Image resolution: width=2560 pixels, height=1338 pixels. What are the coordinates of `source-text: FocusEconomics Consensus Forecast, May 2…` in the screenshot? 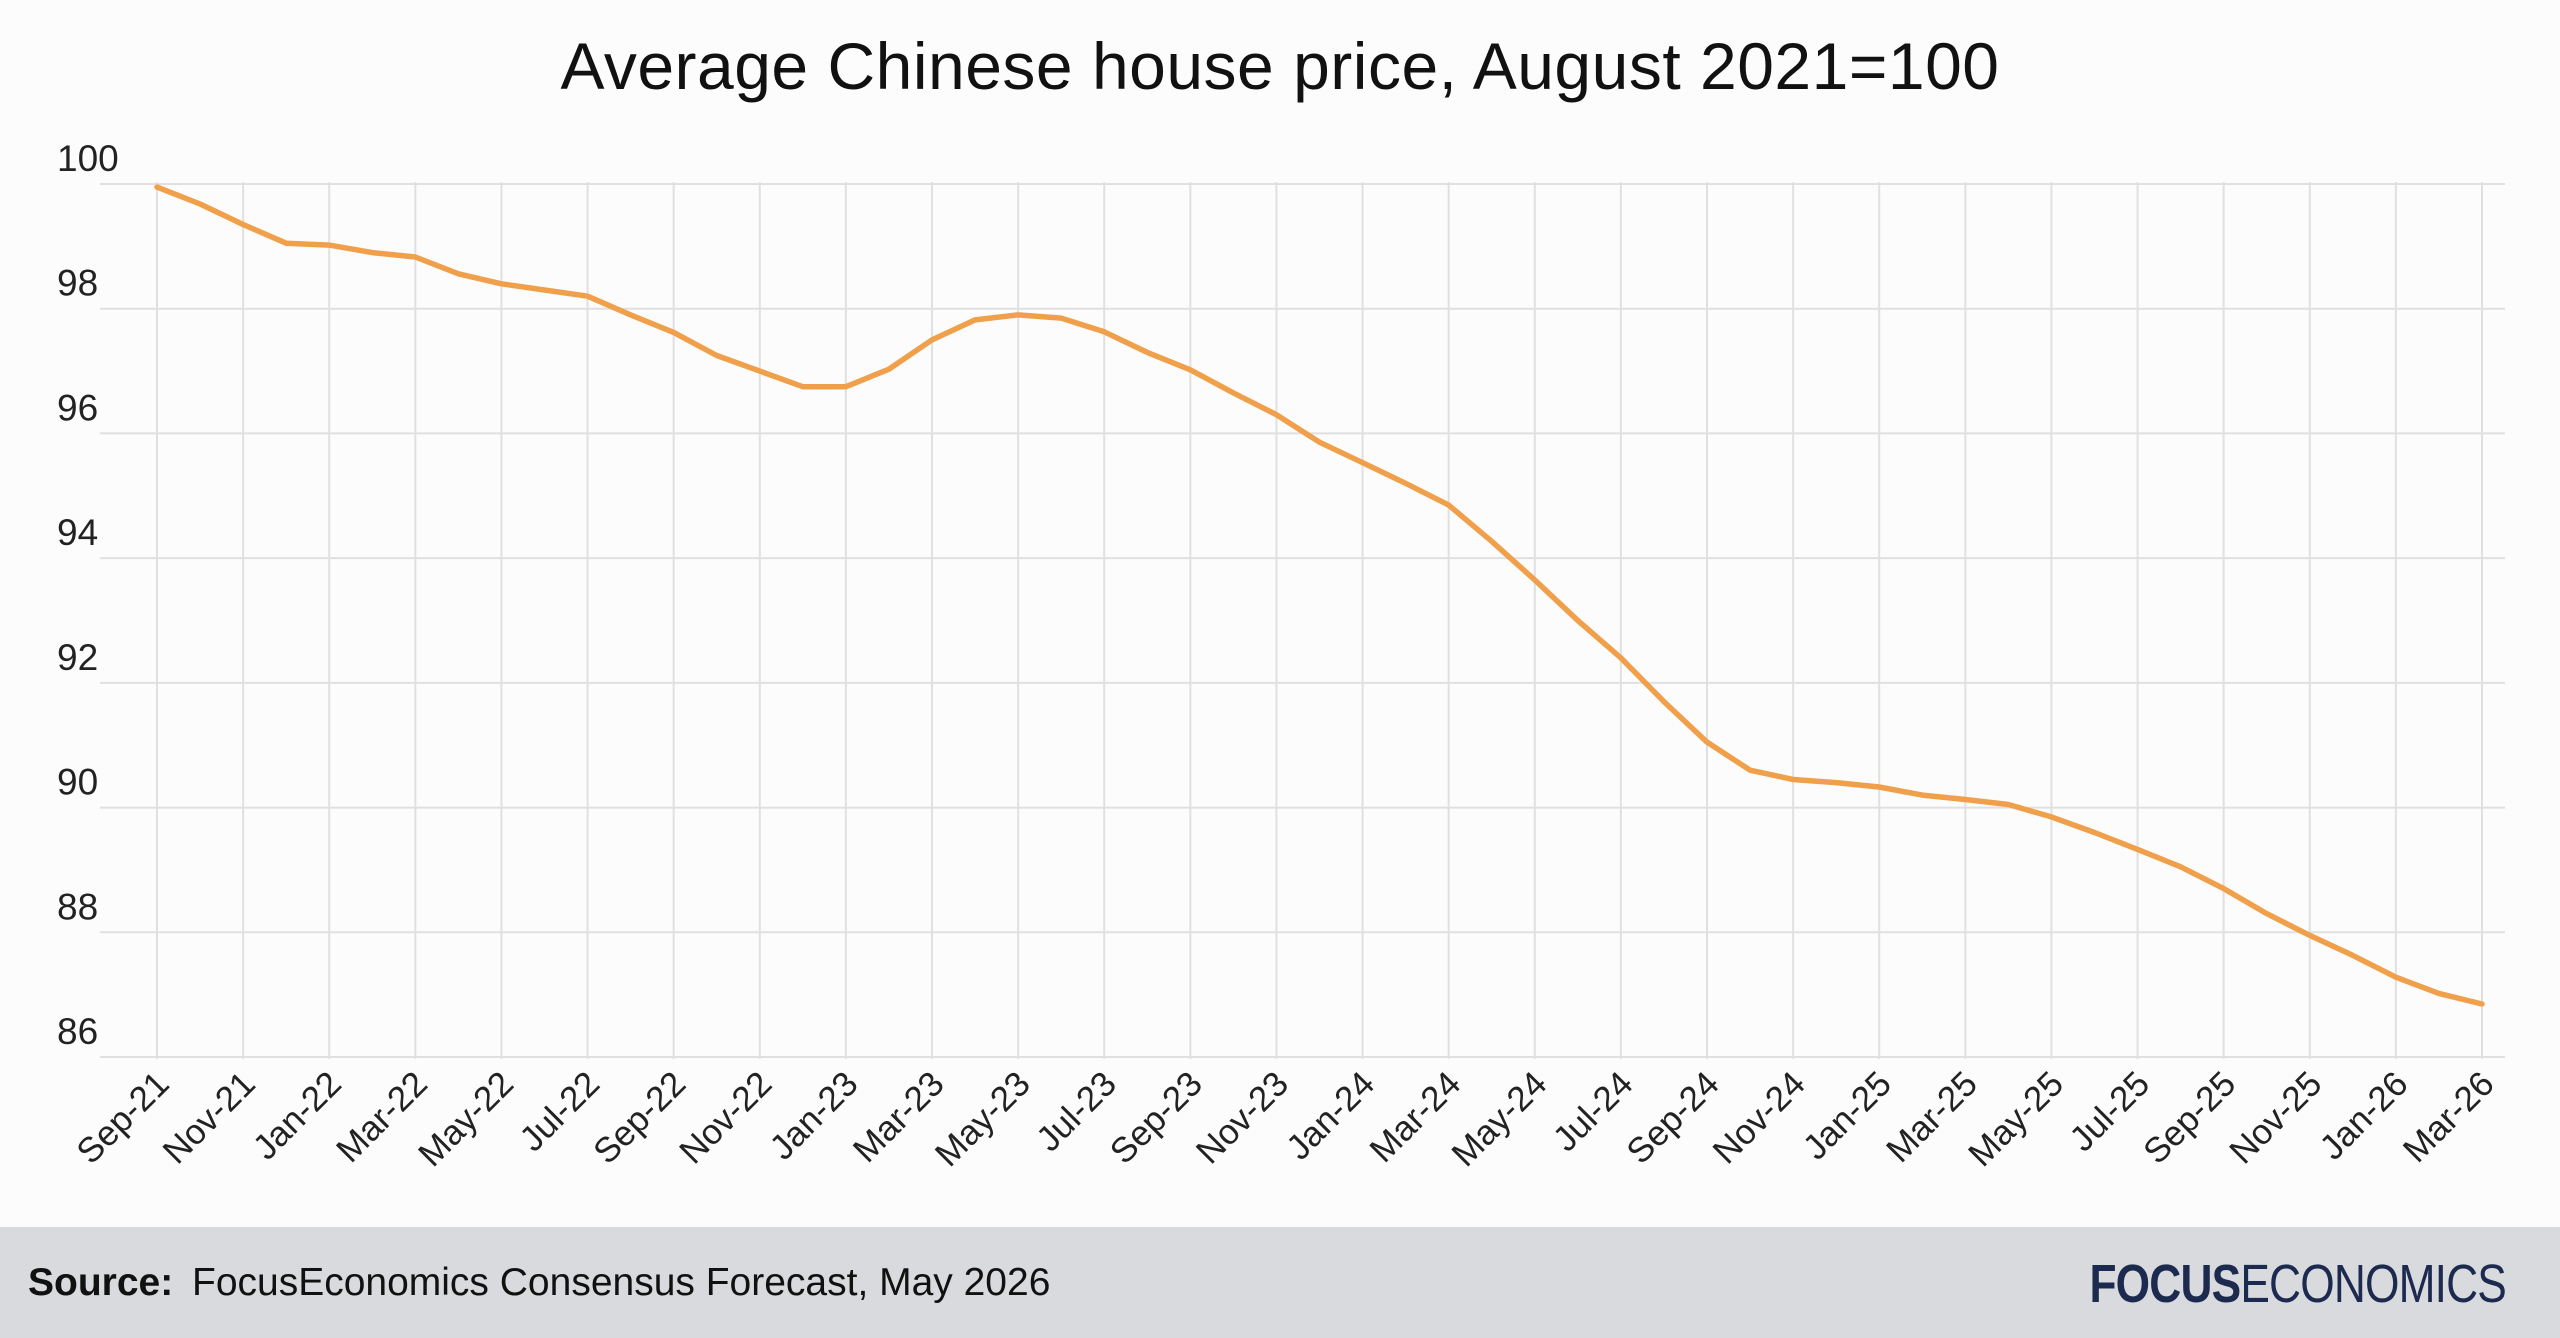 It's located at (621, 1282).